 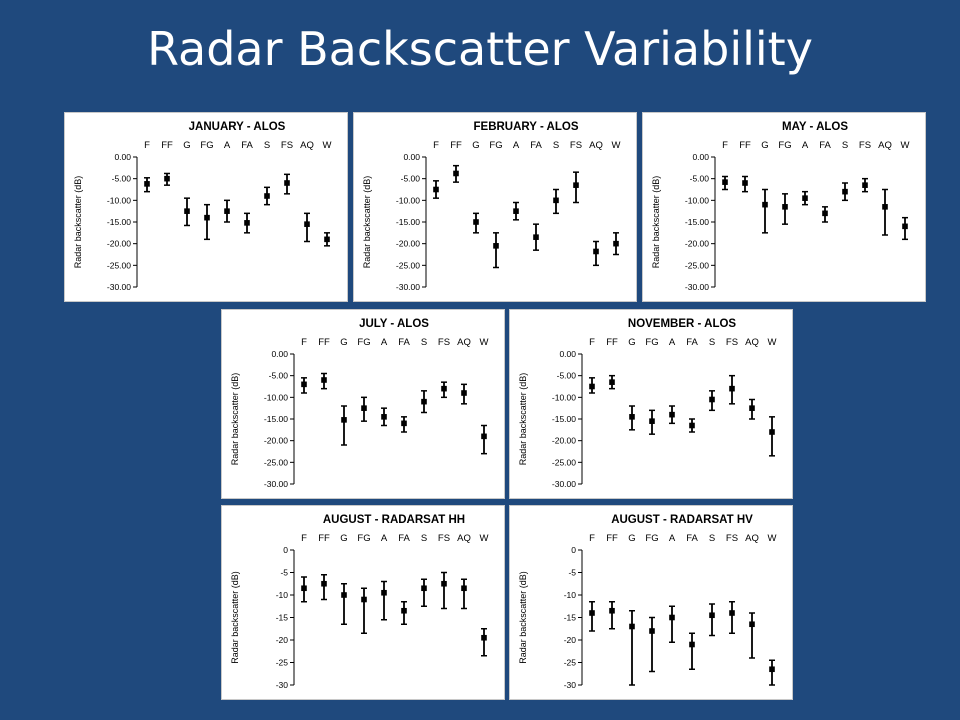 What do you see at coordinates (367, 222) in the screenshot?
I see `y-axis-label: Radar backscatter (dB)` at bounding box center [367, 222].